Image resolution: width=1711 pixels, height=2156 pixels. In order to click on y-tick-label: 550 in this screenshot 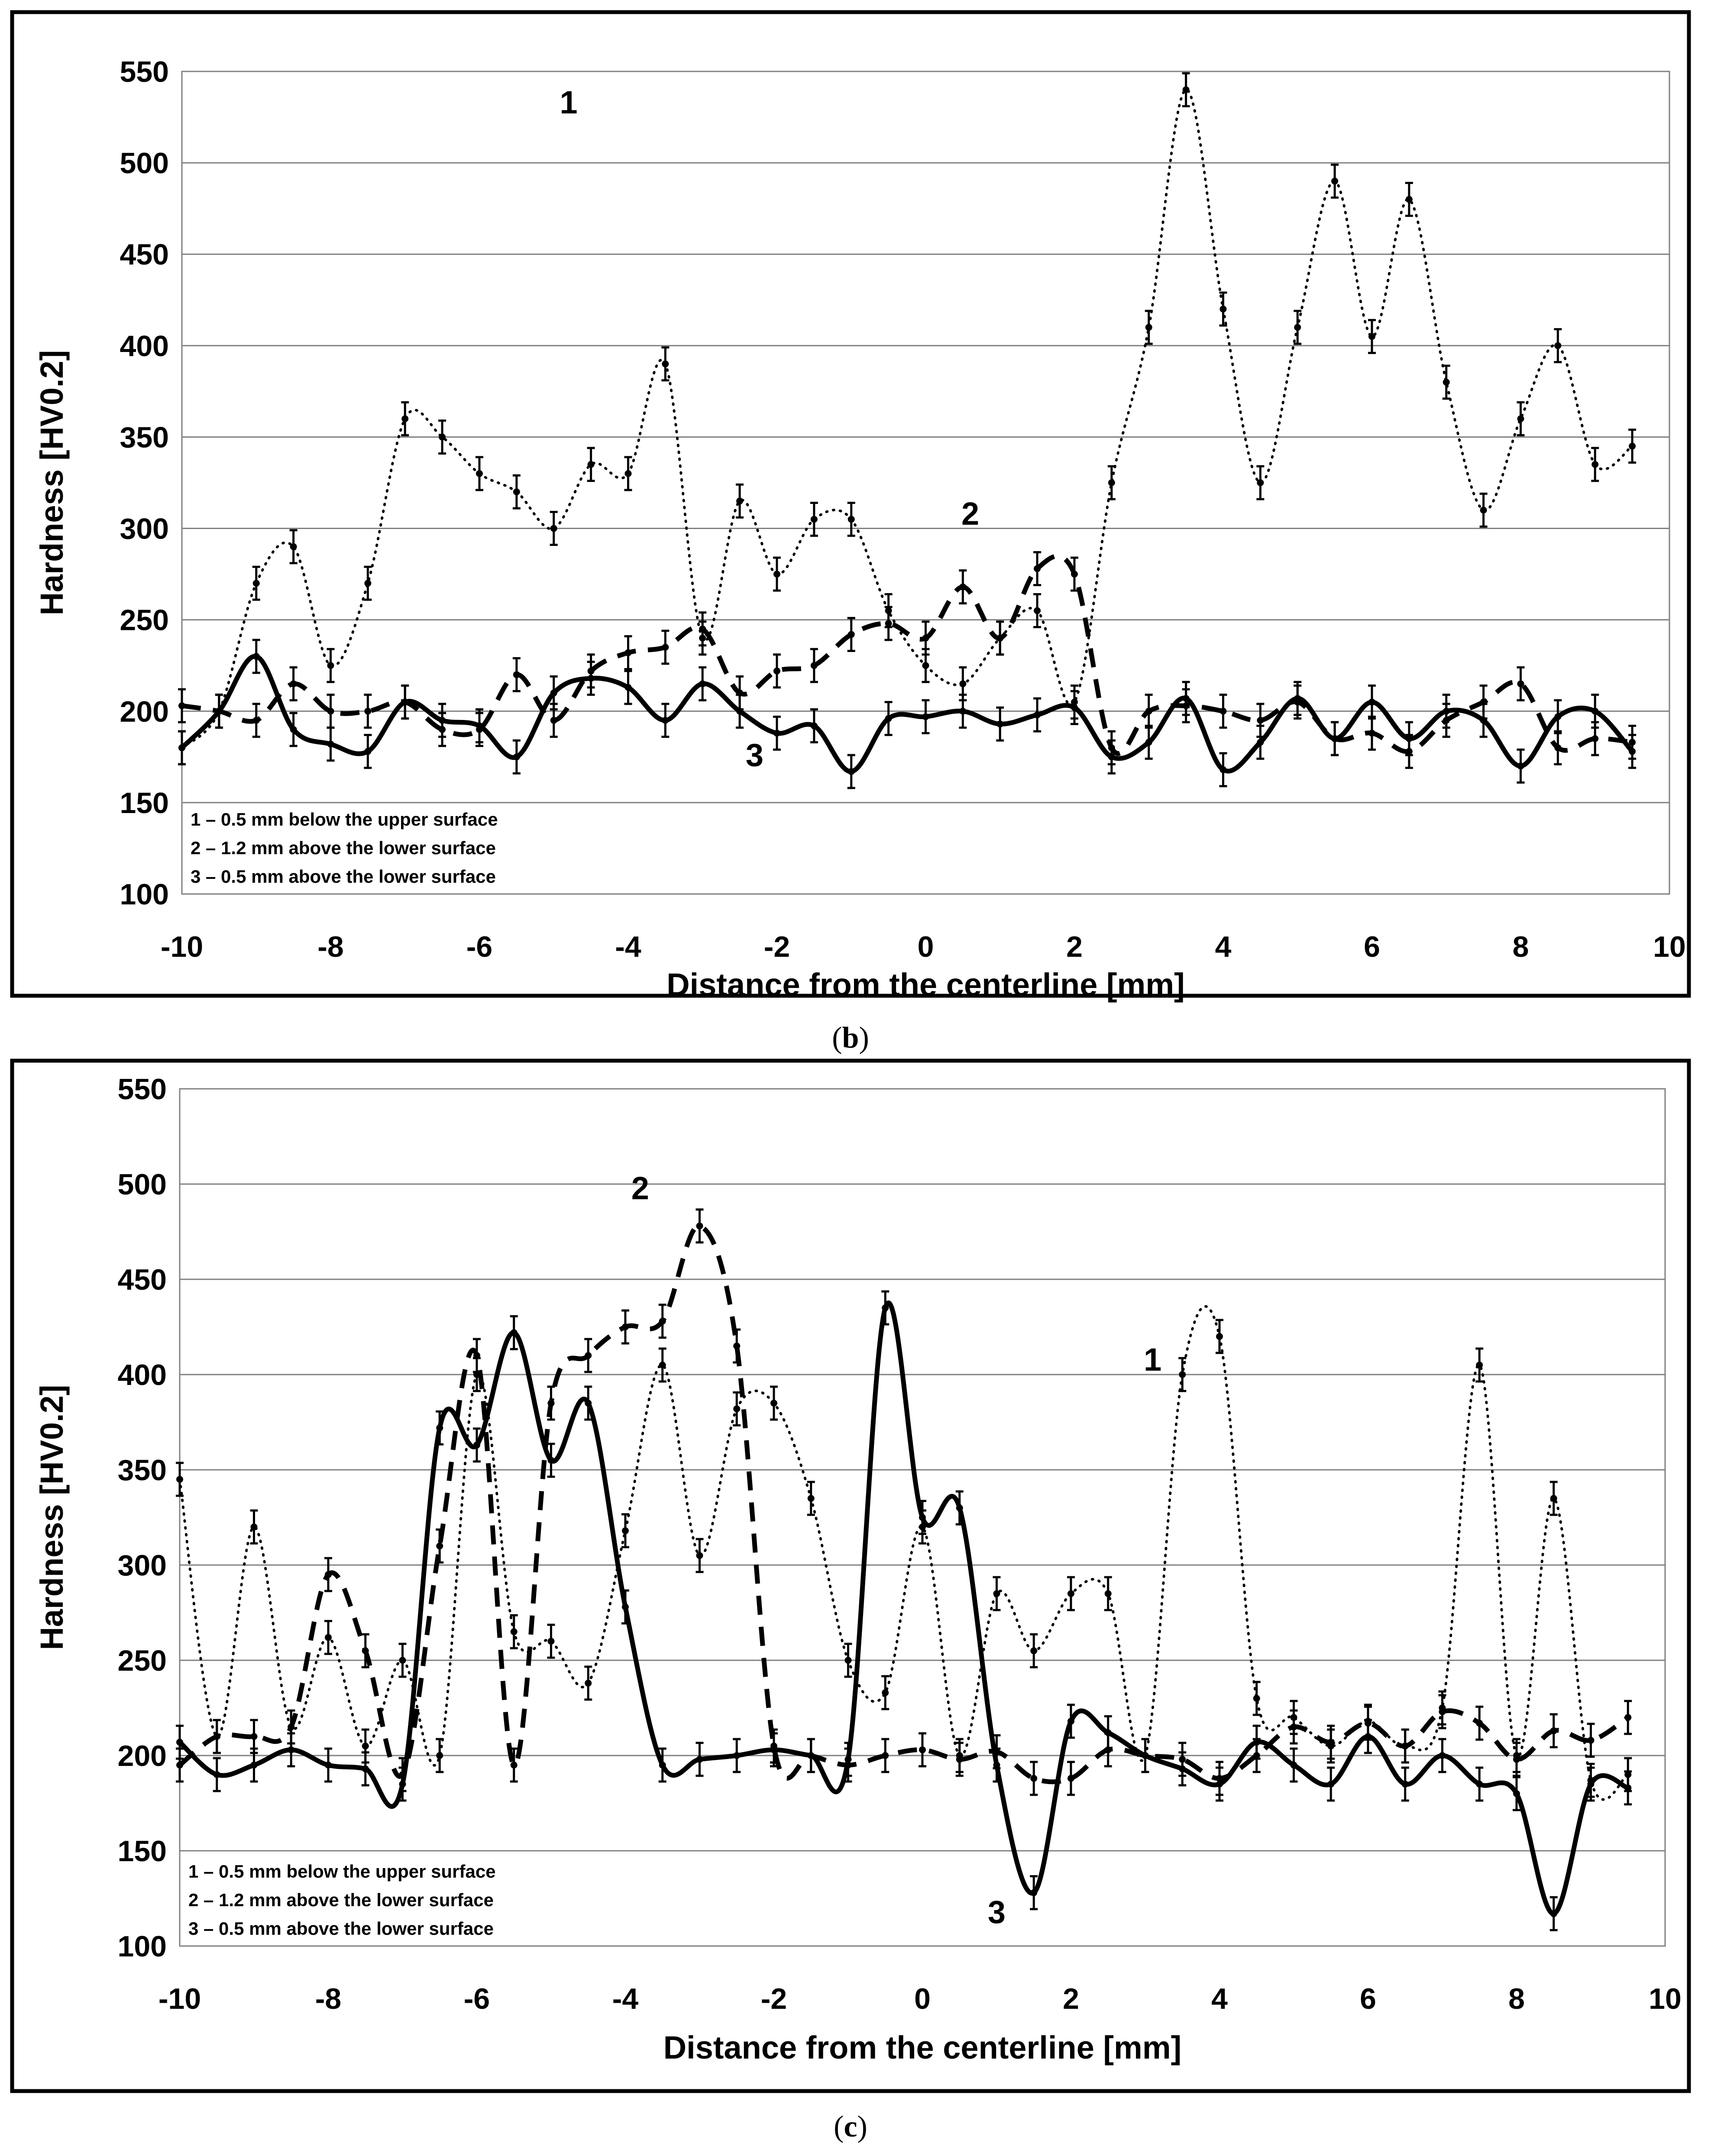, I will do `click(142, 1089)`.